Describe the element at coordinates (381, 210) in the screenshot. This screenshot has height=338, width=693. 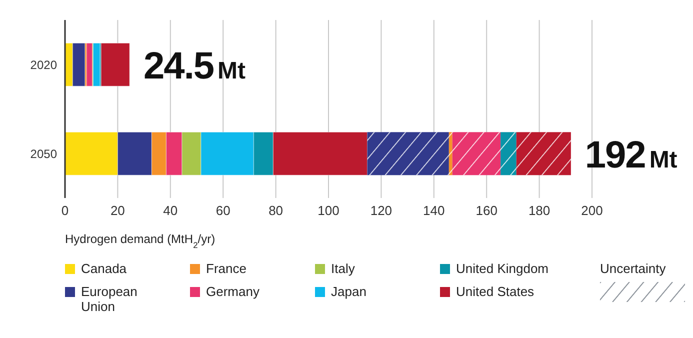
I see `x-tick-label: 120` at that location.